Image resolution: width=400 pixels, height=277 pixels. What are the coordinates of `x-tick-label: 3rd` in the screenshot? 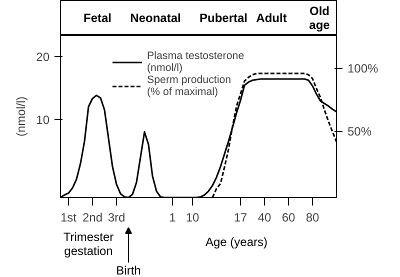 It's located at (117, 217).